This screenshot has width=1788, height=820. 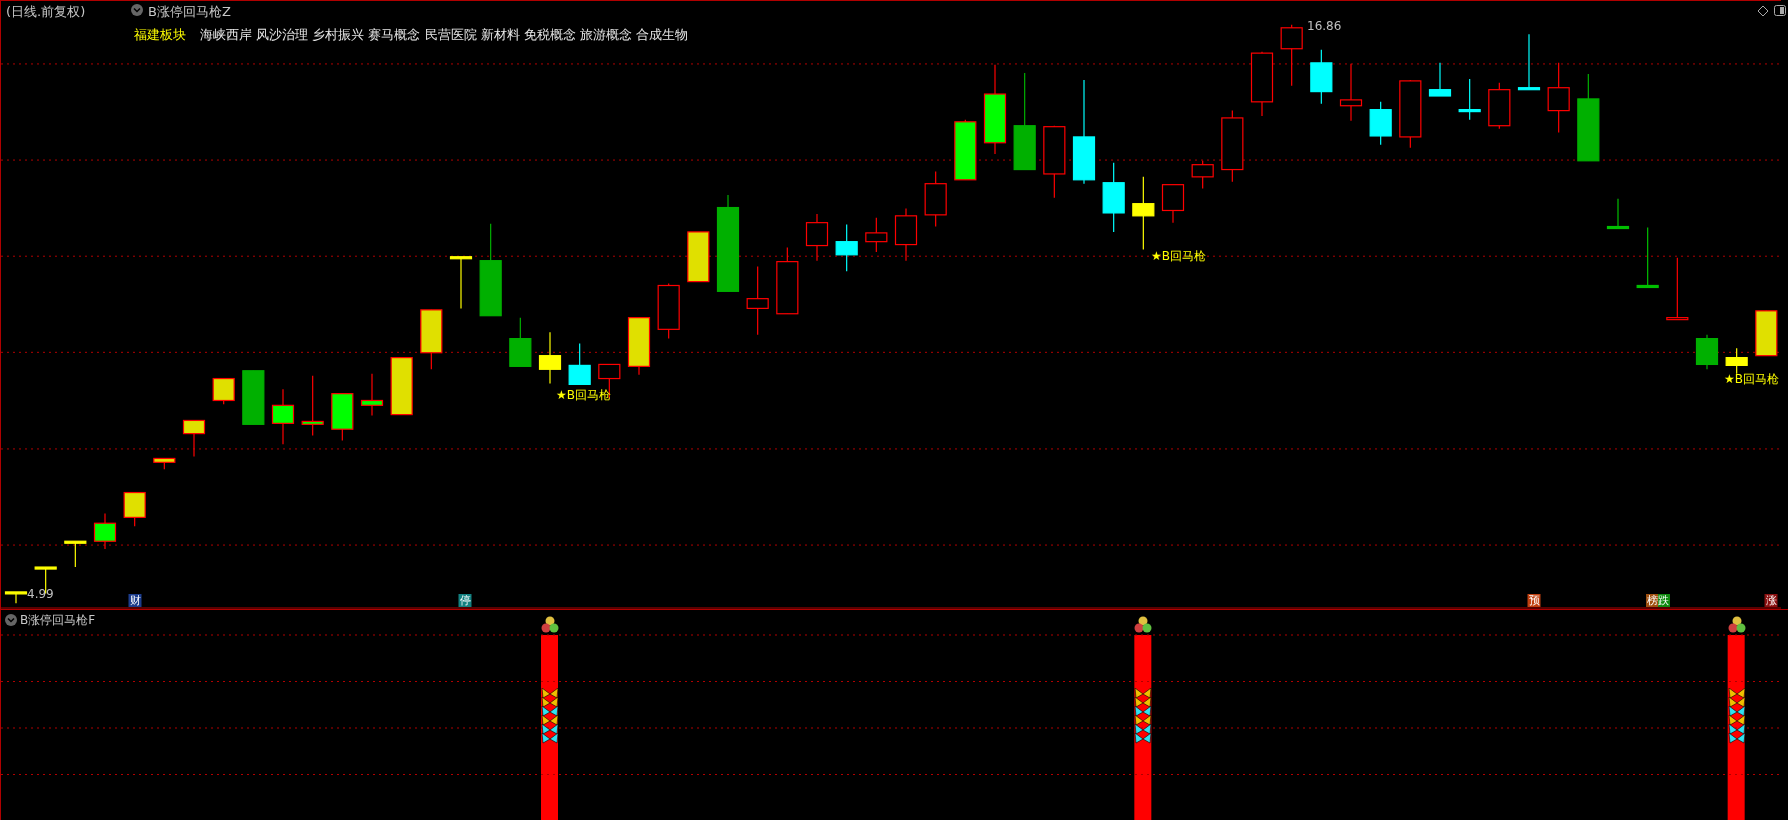 What do you see at coordinates (189, 12) in the screenshot?
I see `chart-subtitle: B涨停回马枪Z` at bounding box center [189, 12].